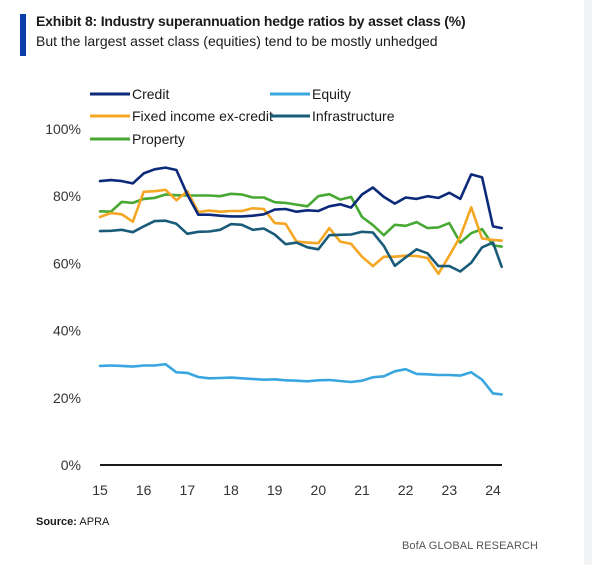  What do you see at coordinates (23, 35) in the screenshot?
I see `title-accent-bar` at bounding box center [23, 35].